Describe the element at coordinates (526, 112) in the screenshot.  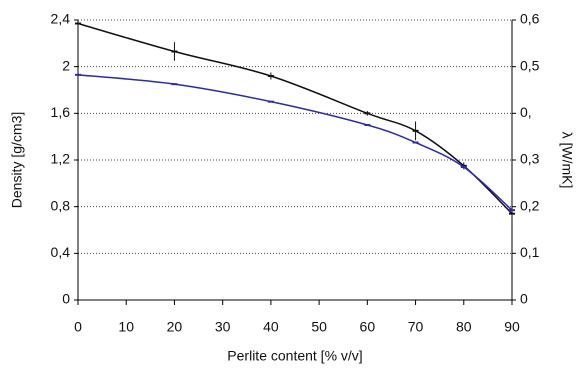
I see `y2-tick-label: 0,` at that location.